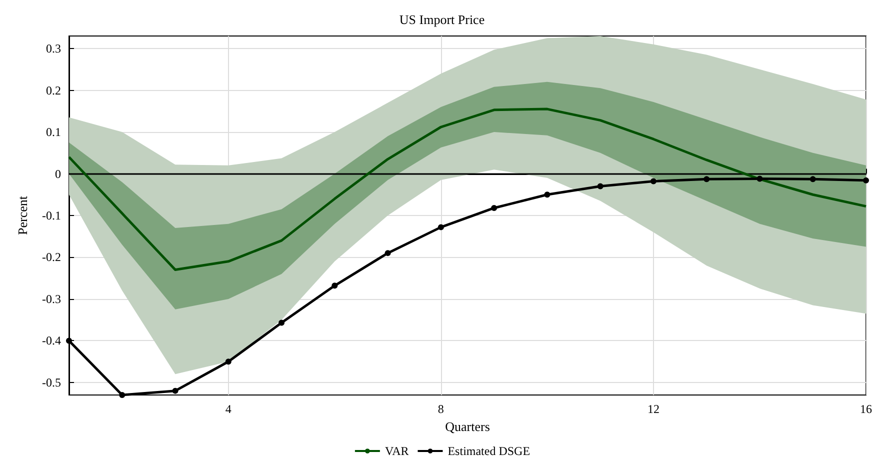 This screenshot has width=884, height=470. Describe the element at coordinates (51, 215) in the screenshot. I see `y-tick-label: -0.1` at that location.